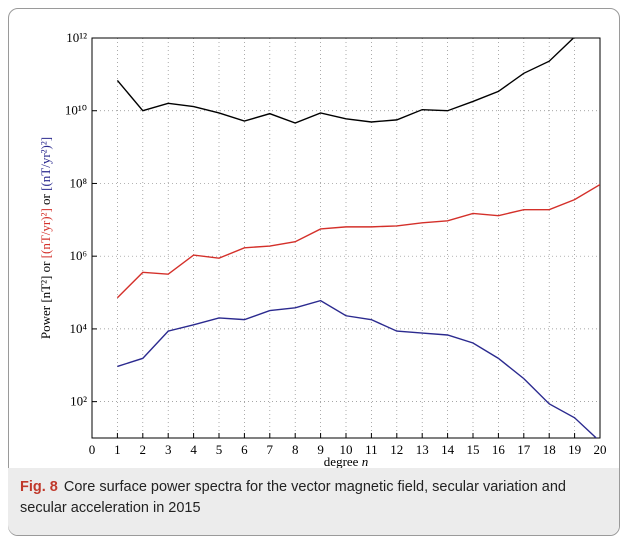  Describe the element at coordinates (45, 233) in the screenshot. I see `y-label-part: [(nT/yr)²]` at that location.